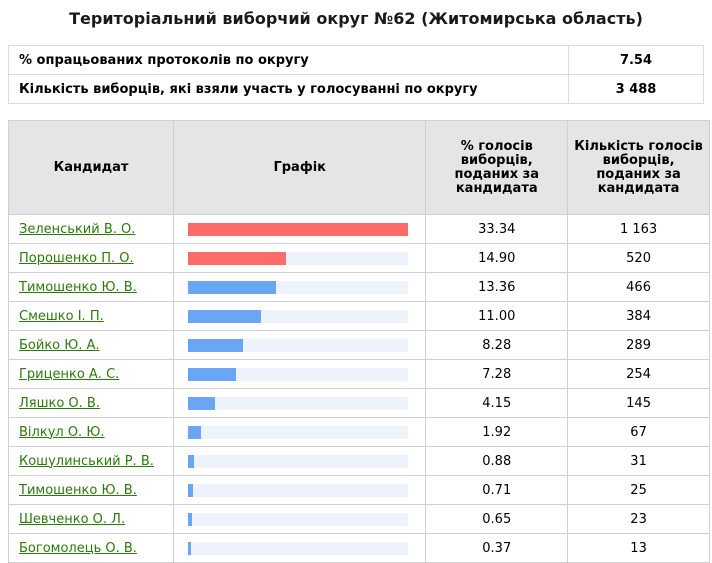 This screenshot has height=563, width=712. I want to click on percent-cell: 4.15, so click(497, 403).